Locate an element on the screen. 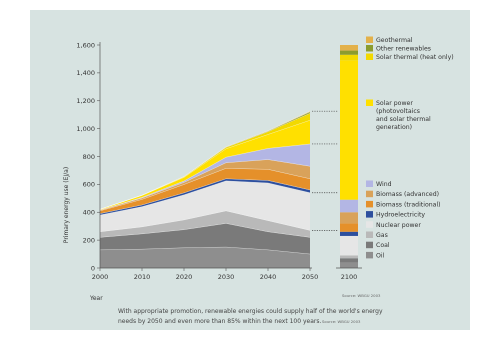 The height and width of the screenshot is (339, 483). legend-bottom-1-label: Biomass (advanced) is located at coordinates (407, 194).